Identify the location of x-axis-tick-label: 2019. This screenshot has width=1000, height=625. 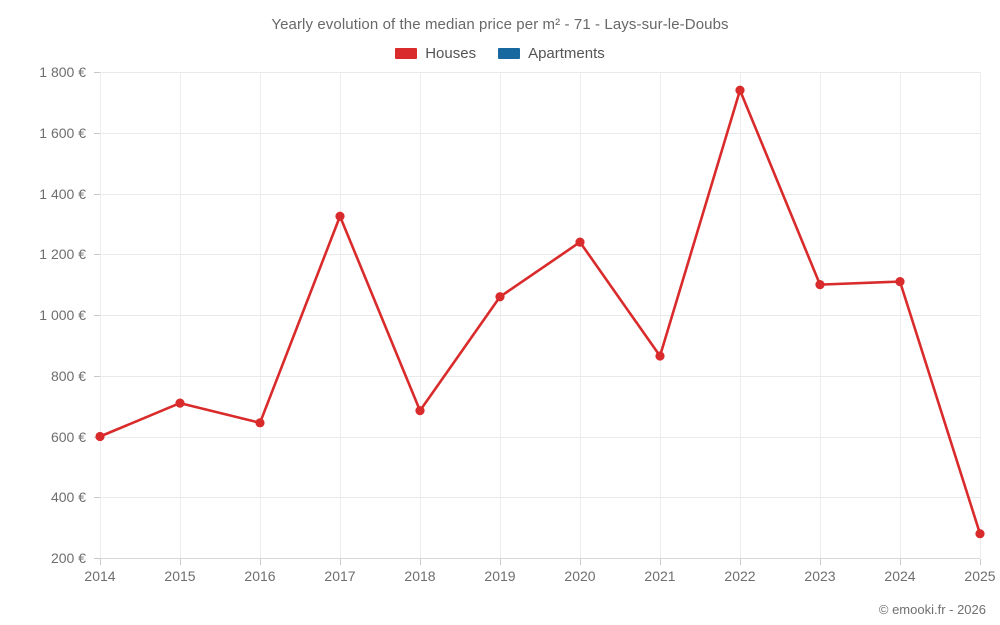
(500, 576).